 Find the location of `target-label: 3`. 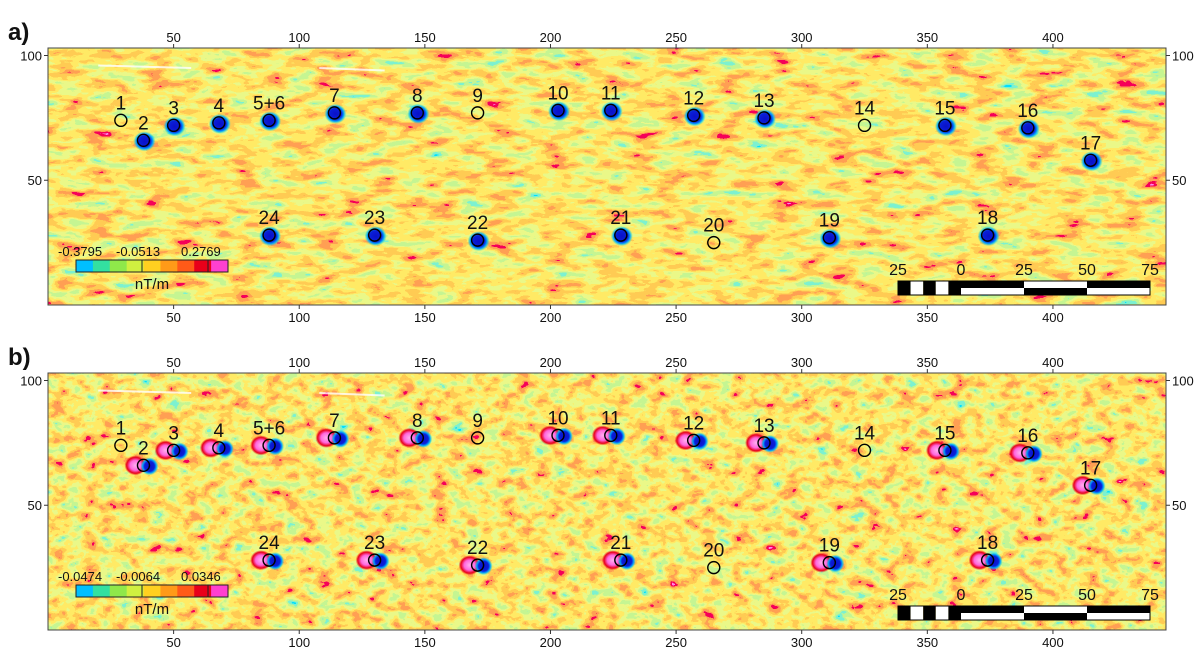

target-label: 3 is located at coordinates (173, 433).